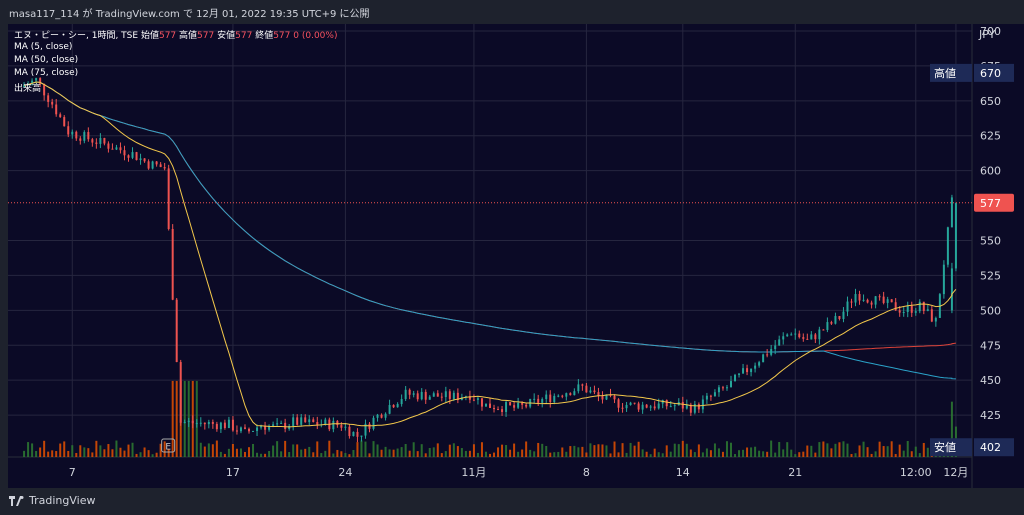 The height and width of the screenshot is (515, 1024). I want to click on low-value: 577, so click(244, 36).